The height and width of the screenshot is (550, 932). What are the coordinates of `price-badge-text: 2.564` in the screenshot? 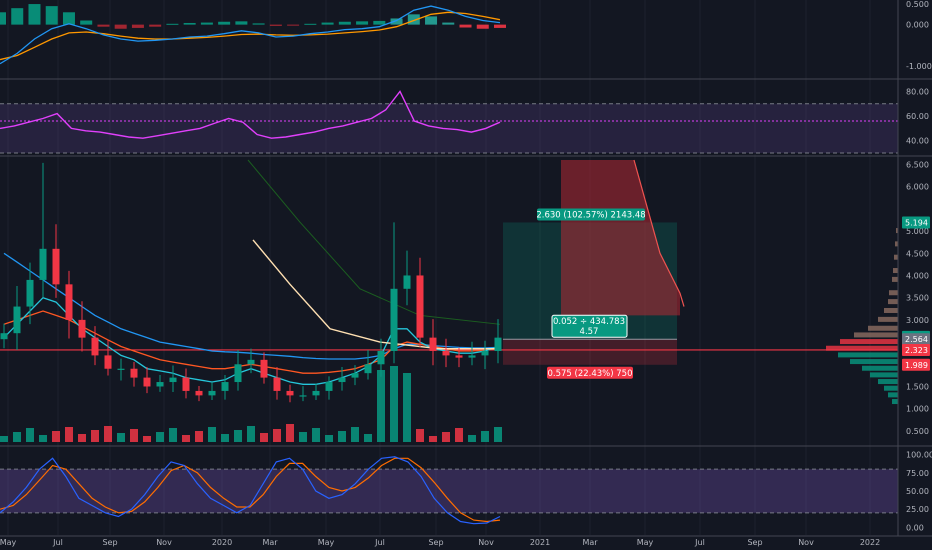 It's located at (916, 339).